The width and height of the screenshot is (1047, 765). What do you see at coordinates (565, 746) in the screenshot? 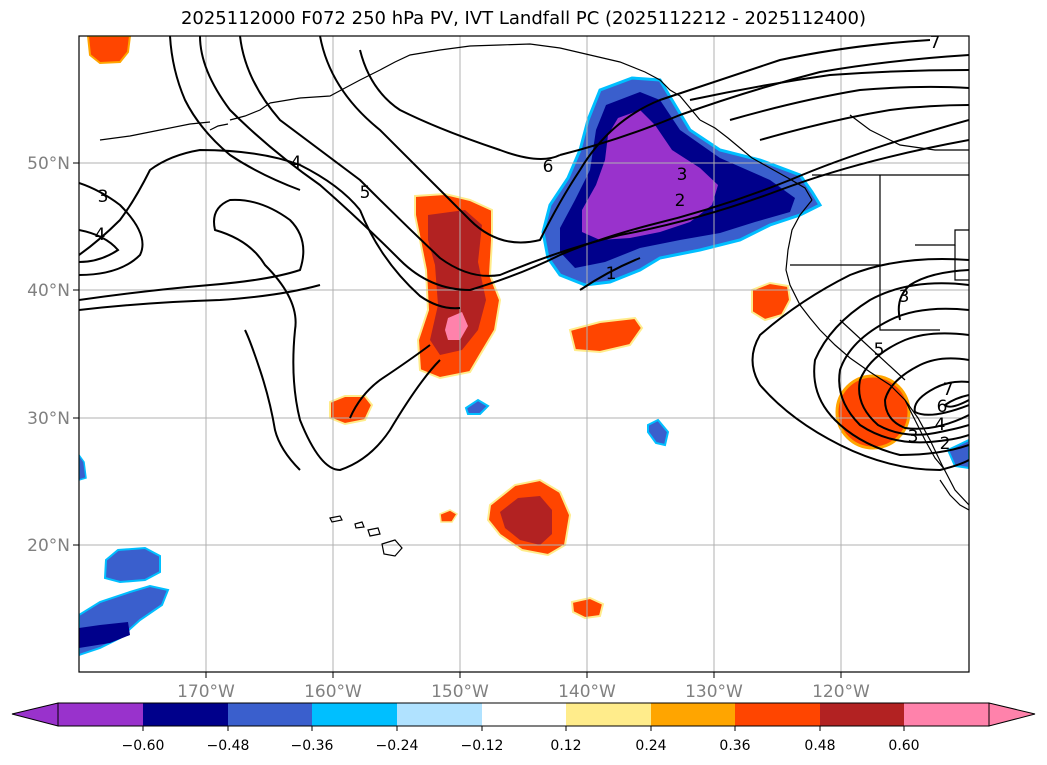
I see `colorbar-tick-label: 0.12` at bounding box center [565, 746].